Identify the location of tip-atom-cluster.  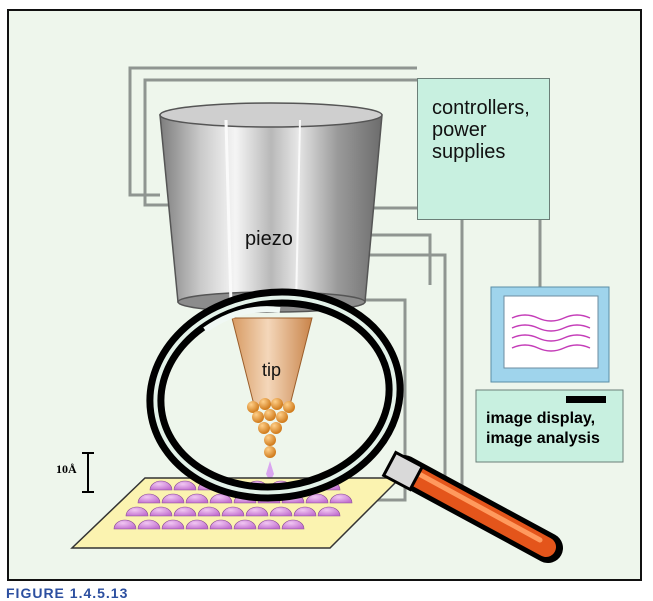
(271, 428).